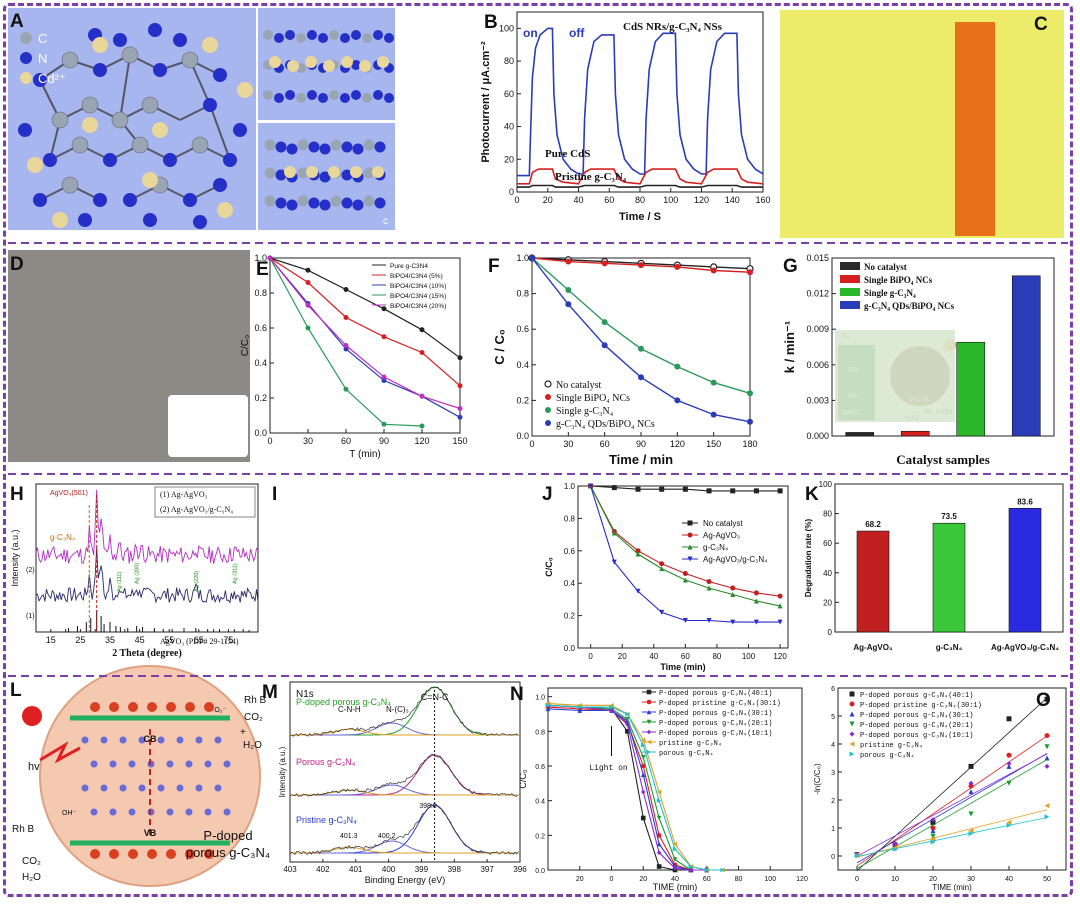  Describe the element at coordinates (1043, 700) in the screenshot. I see `panel-o-letter: O` at that location.